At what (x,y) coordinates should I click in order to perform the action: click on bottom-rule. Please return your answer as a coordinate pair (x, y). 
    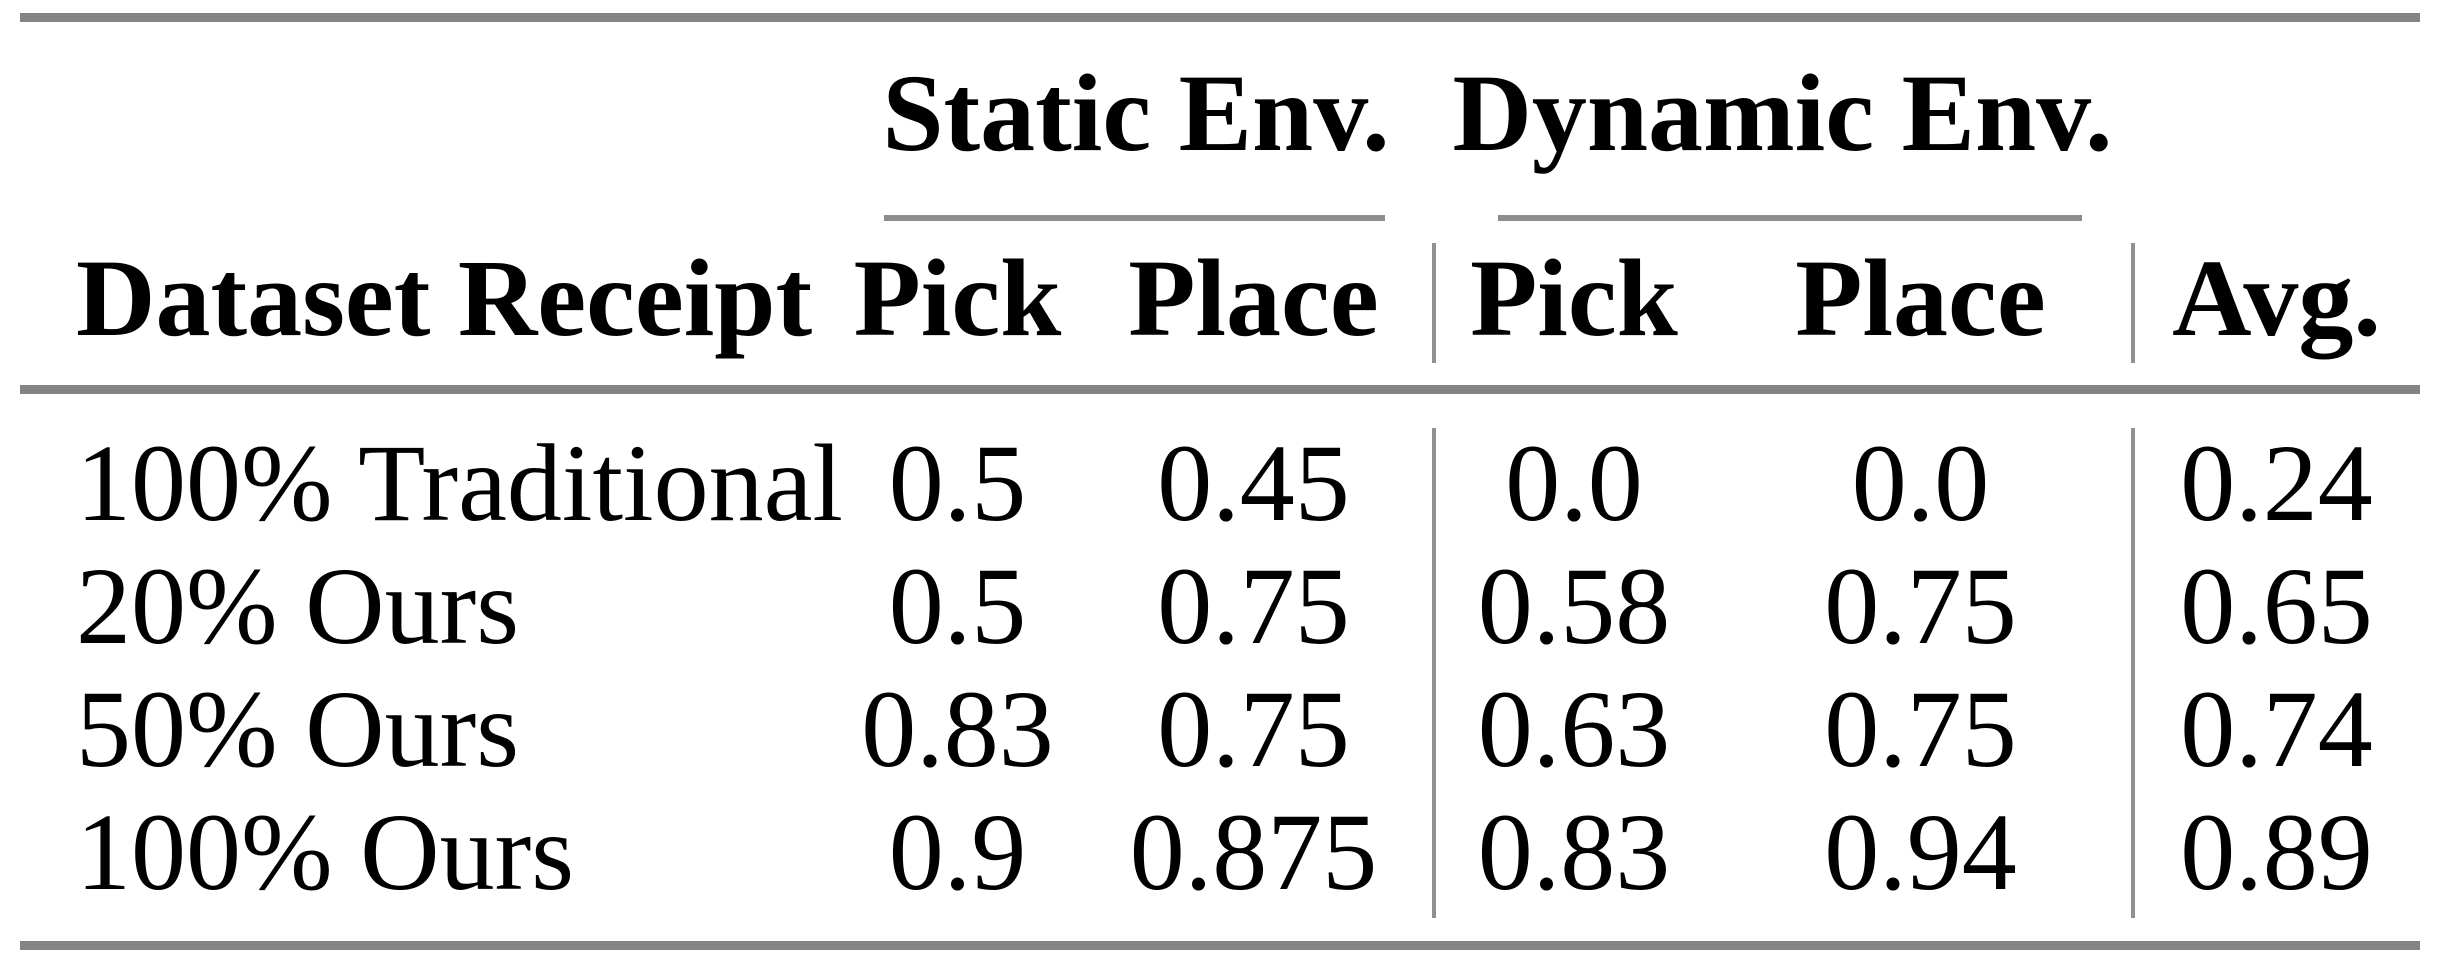
    Looking at the image, I should click on (1220, 945).